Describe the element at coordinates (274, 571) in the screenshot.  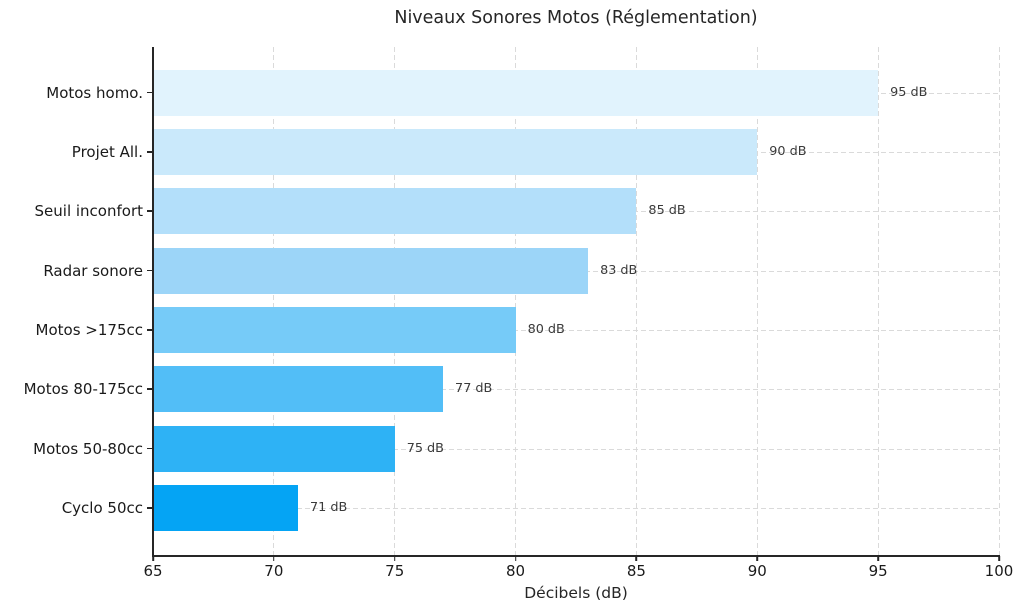
I see `x-tick-label: 70` at that location.